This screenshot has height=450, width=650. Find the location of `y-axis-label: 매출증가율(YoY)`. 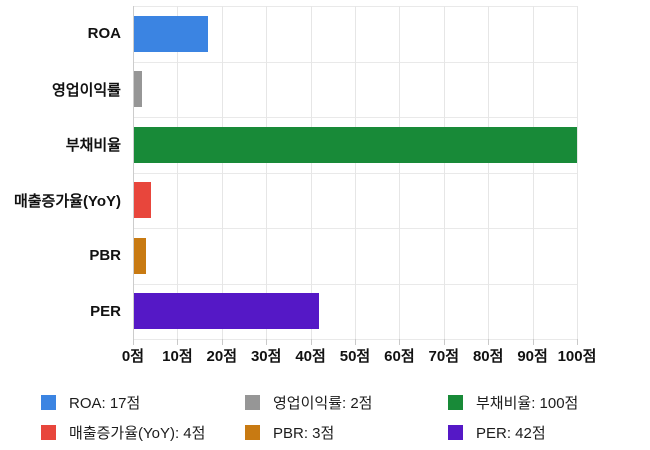

y-axis-label: 매출증가율(YoY) is located at coordinates (67, 201).